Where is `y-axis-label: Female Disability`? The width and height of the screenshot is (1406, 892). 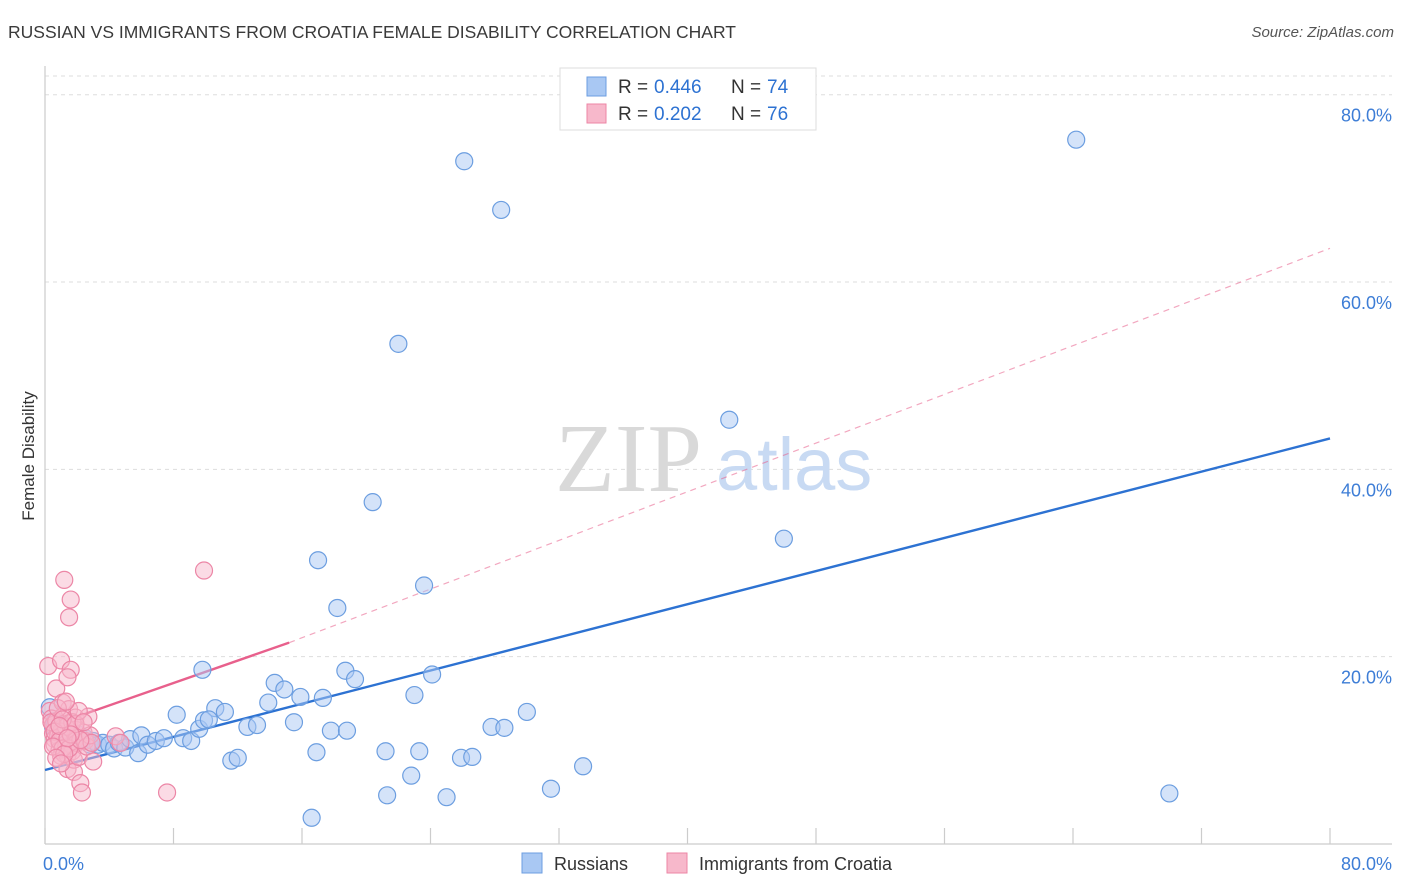
y-axis-label: Female Disability is located at coordinates (28, 456).